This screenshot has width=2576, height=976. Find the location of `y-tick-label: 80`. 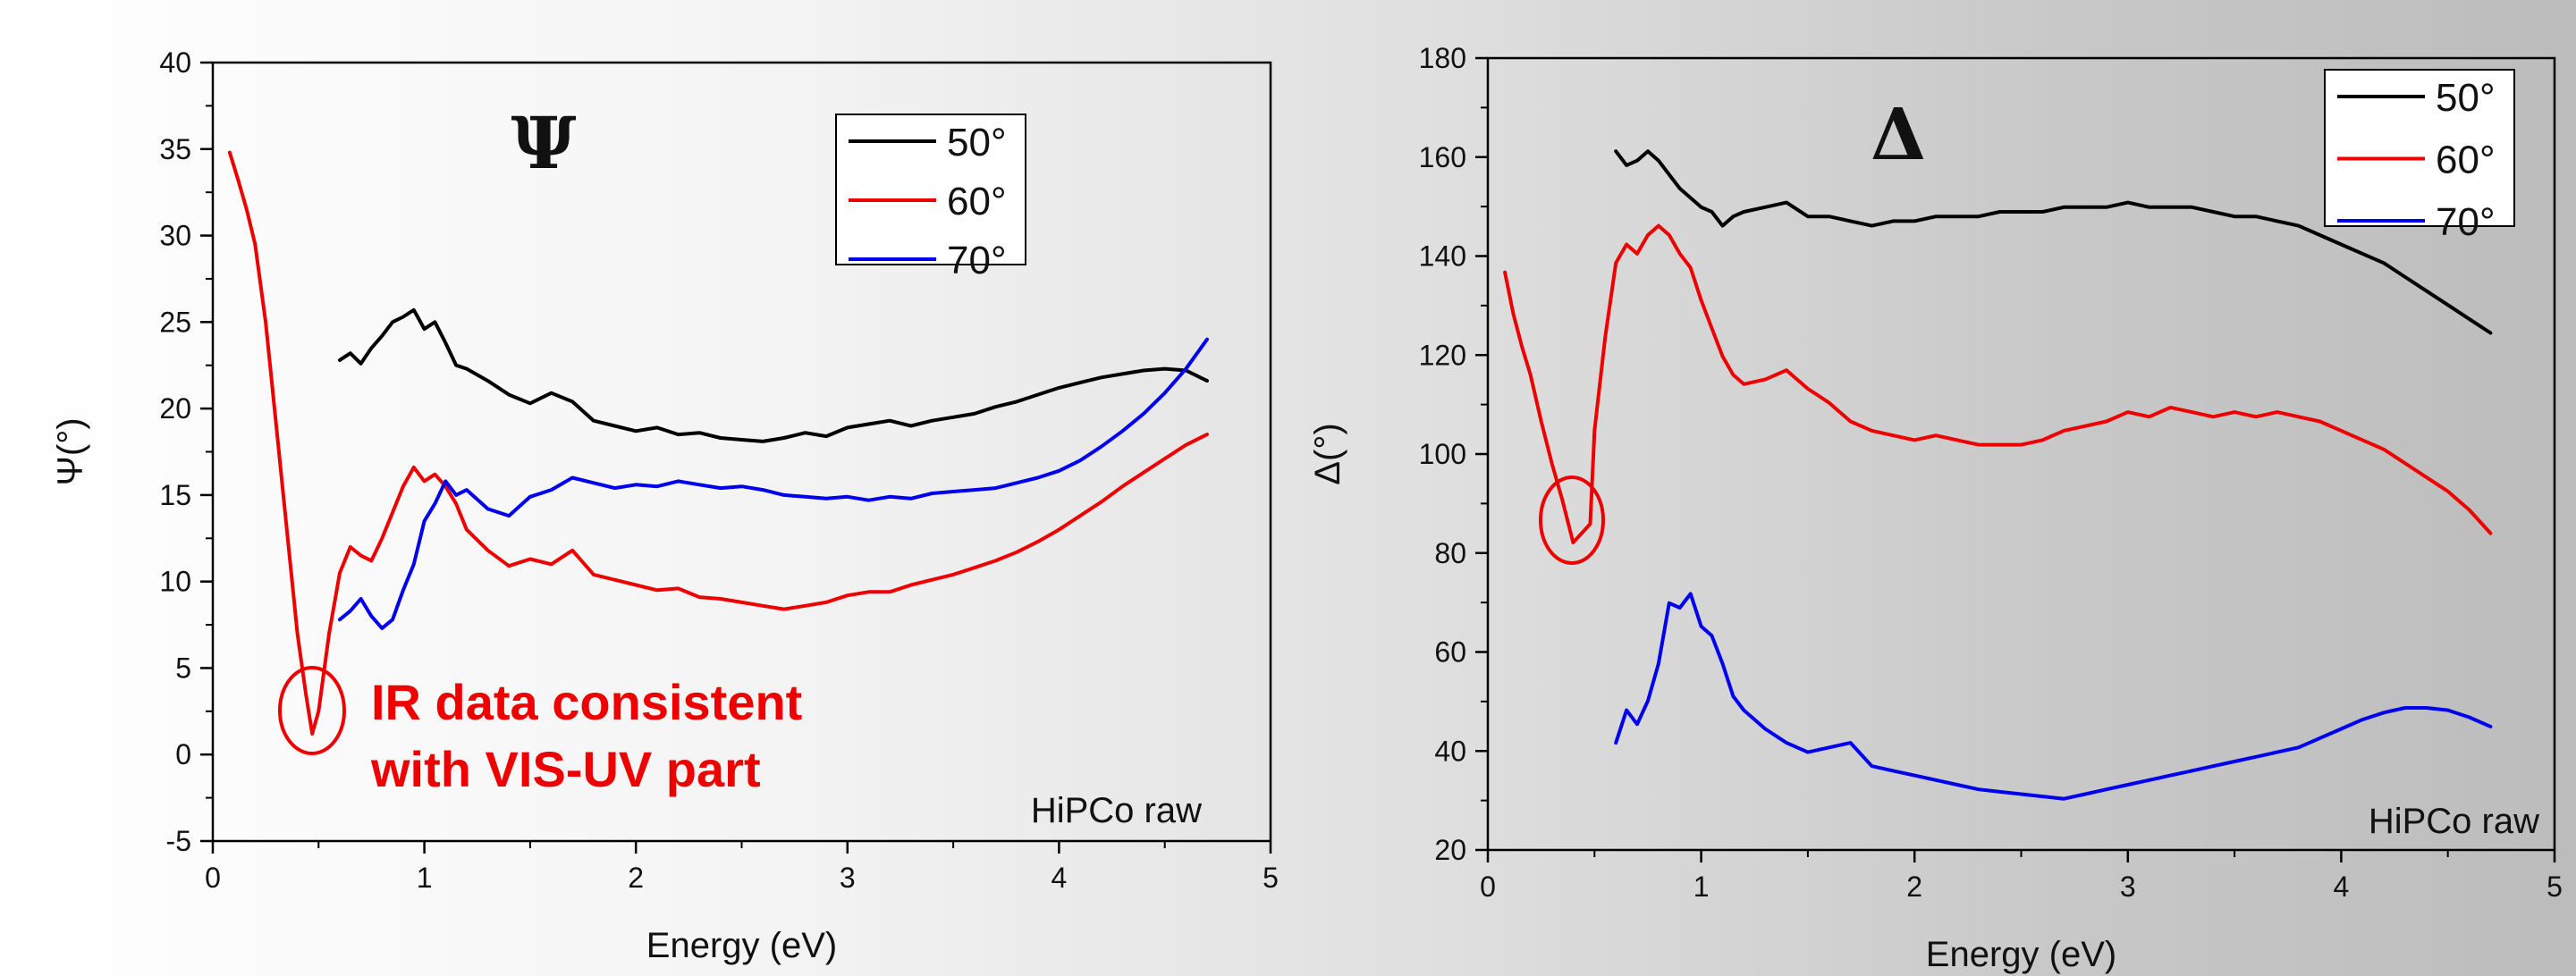

y-tick-label: 80 is located at coordinates (1450, 553).